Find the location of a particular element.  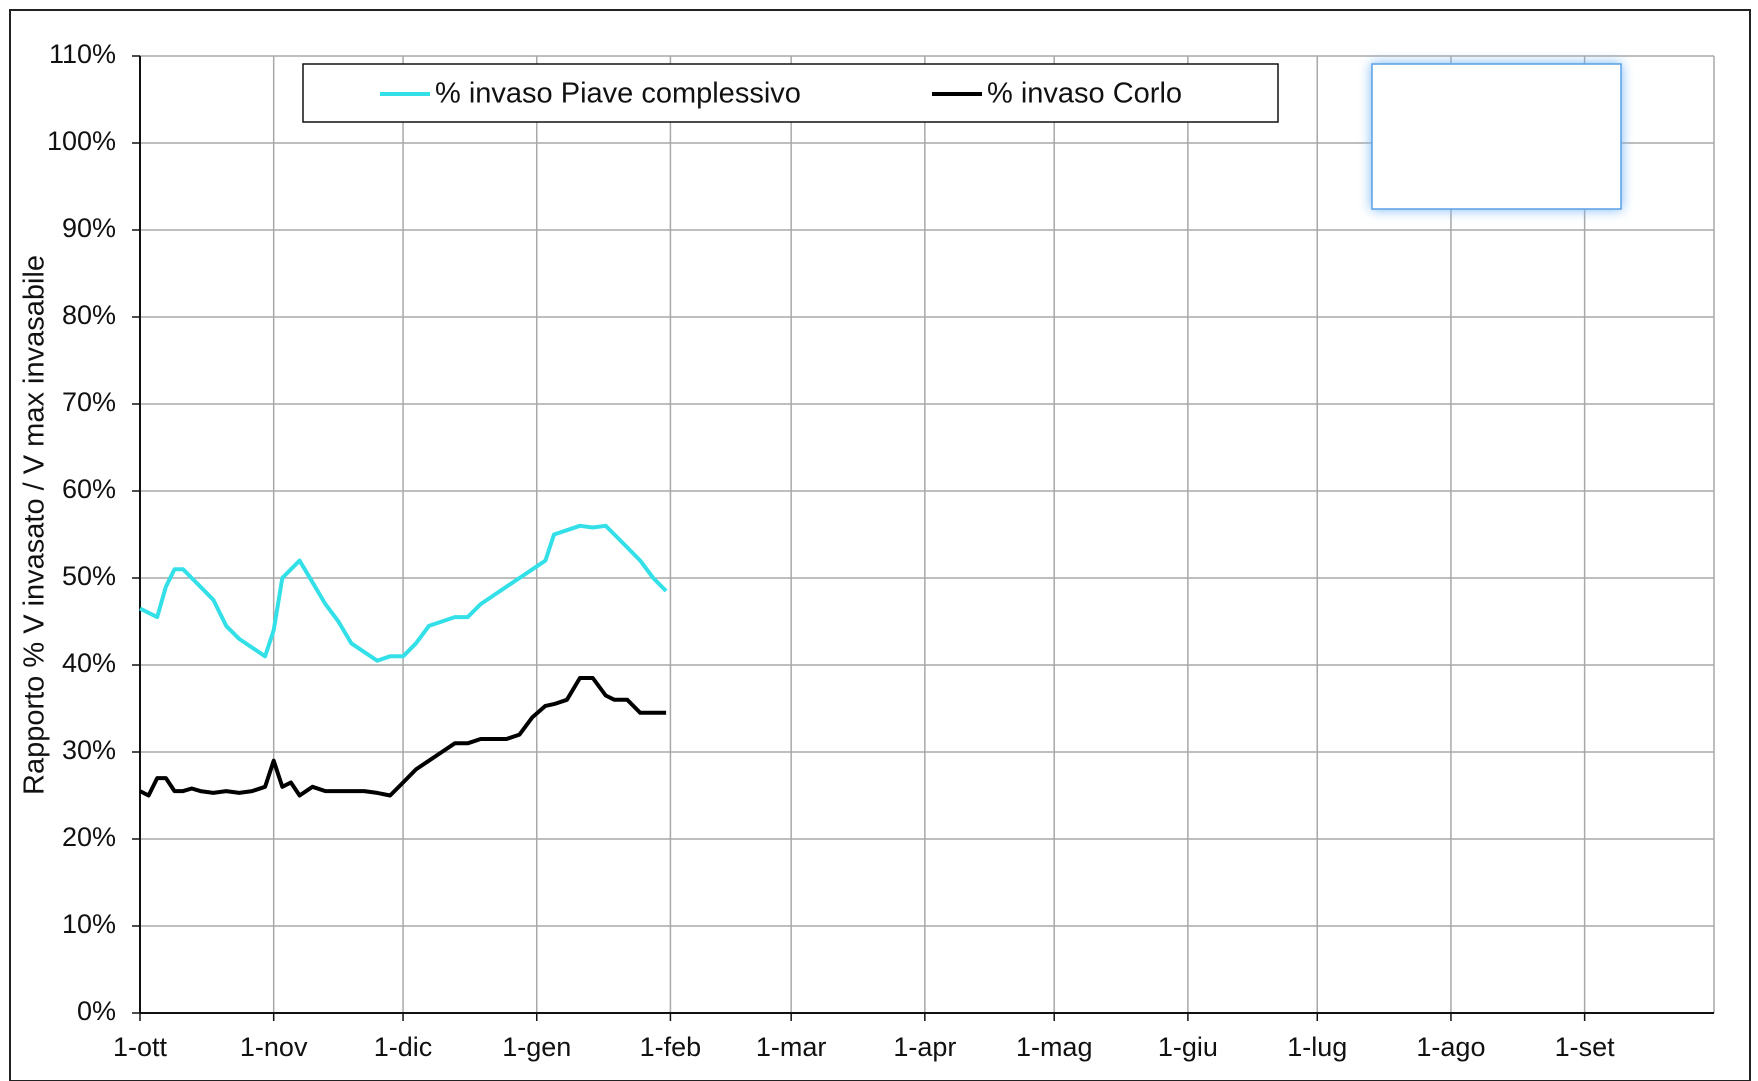

y-tick-label: 10% is located at coordinates (89, 924).